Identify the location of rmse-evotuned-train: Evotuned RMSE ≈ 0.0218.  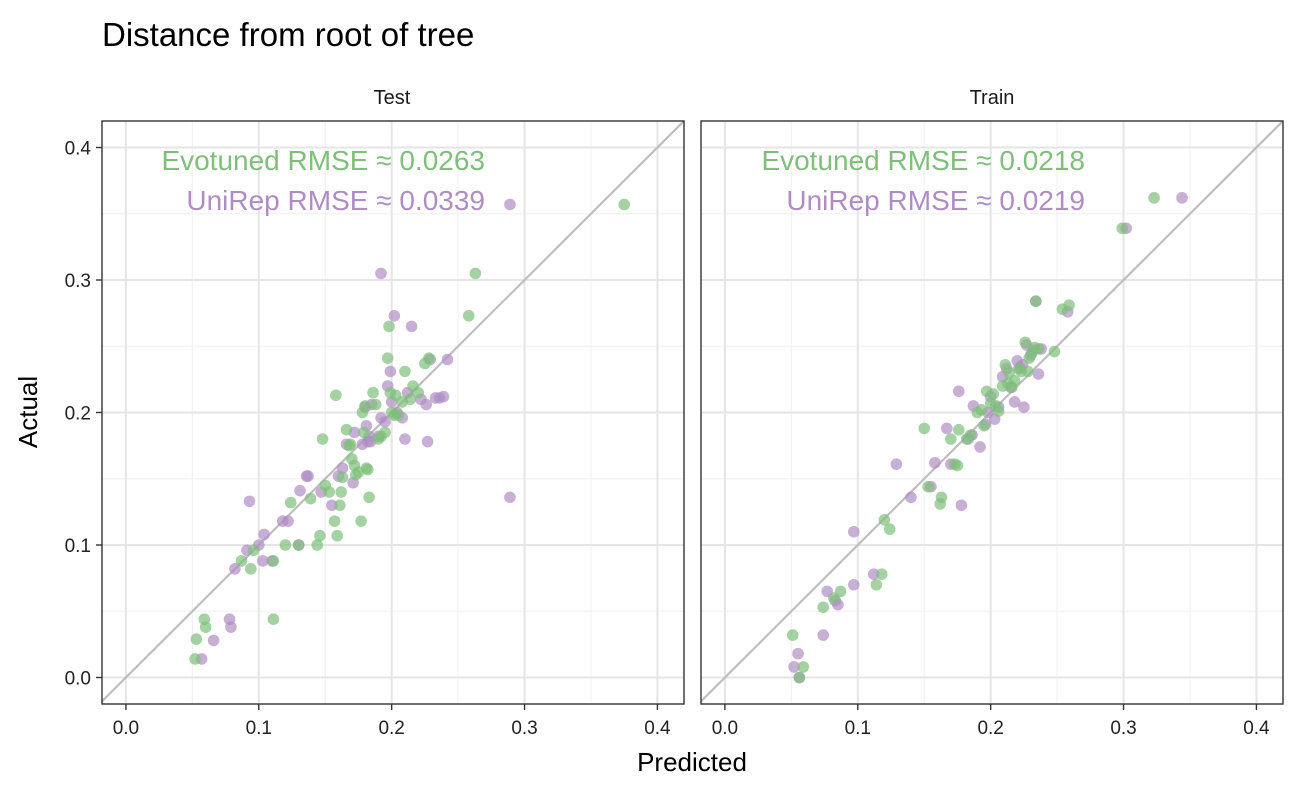
(923, 160).